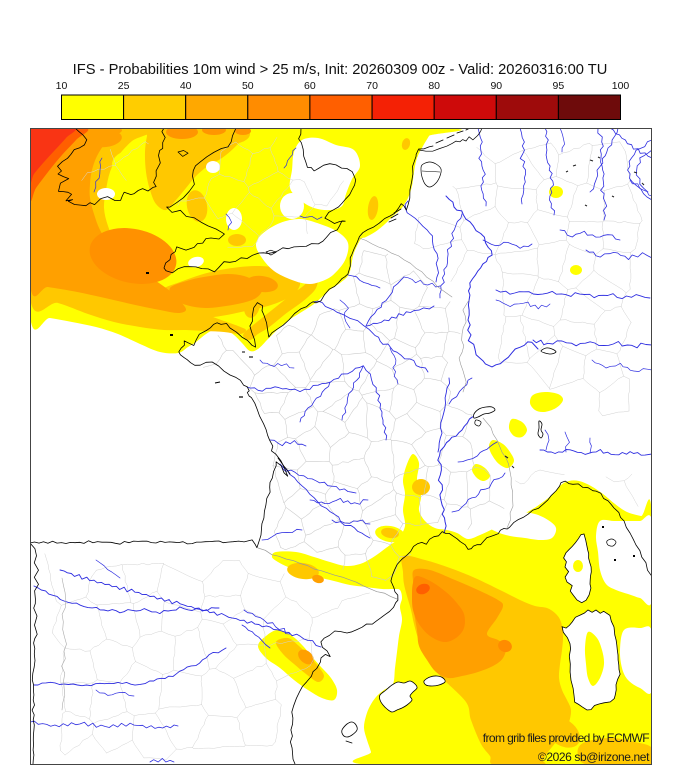  What do you see at coordinates (434, 86) in the screenshot?
I see `svg-text: 80` at bounding box center [434, 86].